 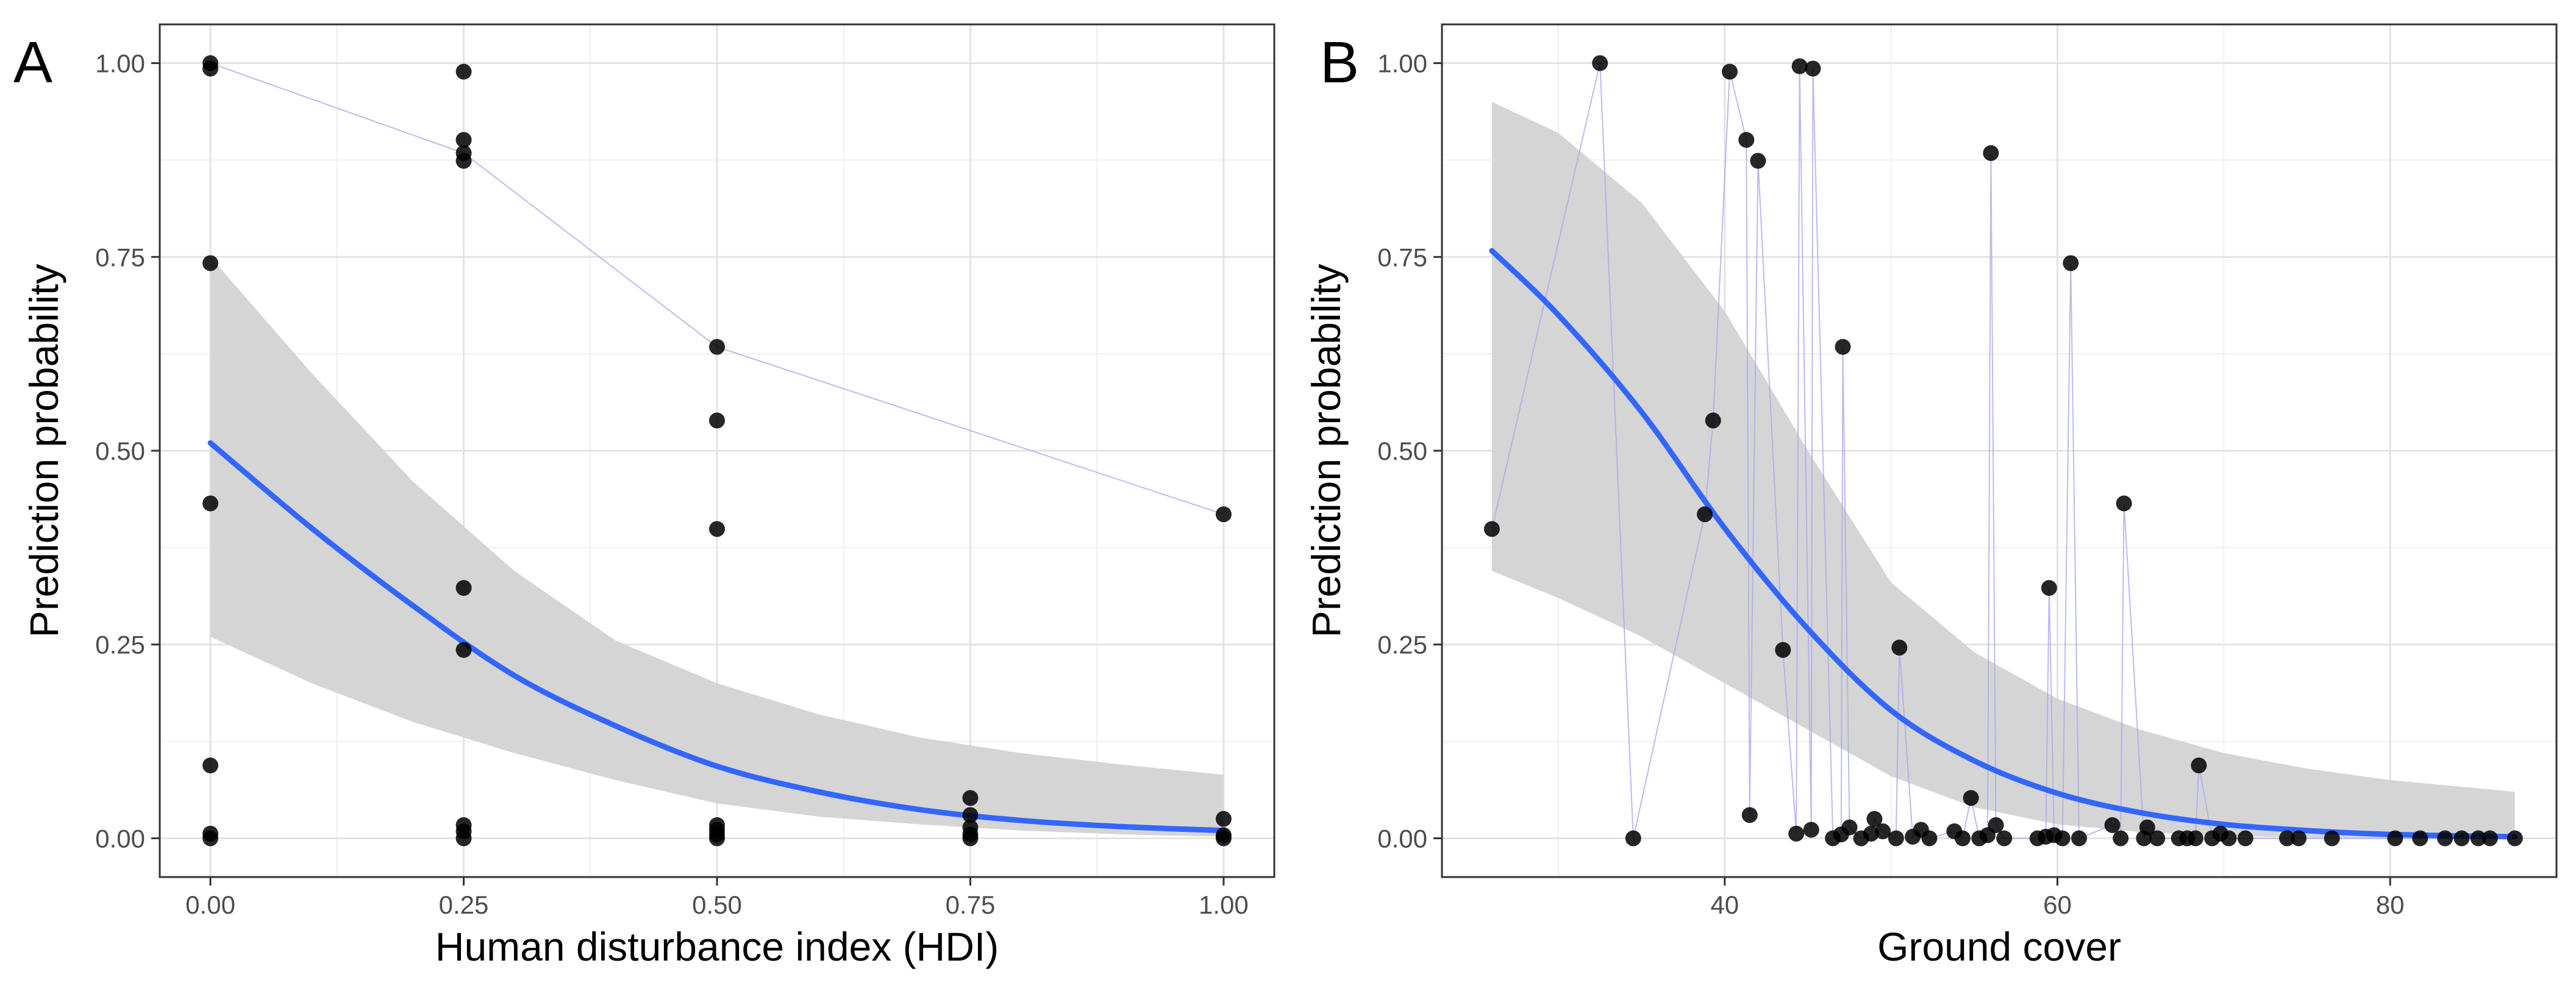 What do you see at coordinates (1402, 839) in the screenshot?
I see `panel-b-y-tick-label: 0.00` at bounding box center [1402, 839].